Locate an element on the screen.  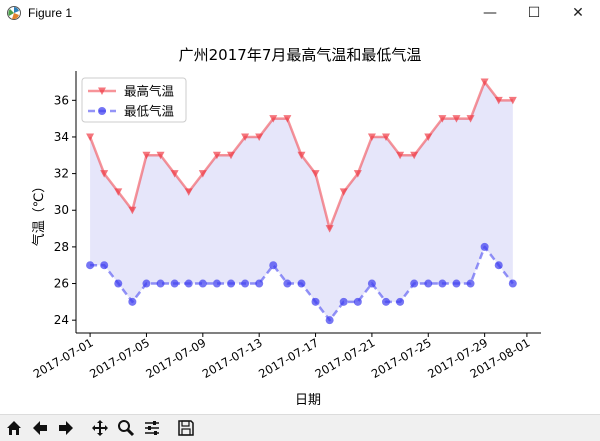
close-button: ✕ is located at coordinates (578, 13).